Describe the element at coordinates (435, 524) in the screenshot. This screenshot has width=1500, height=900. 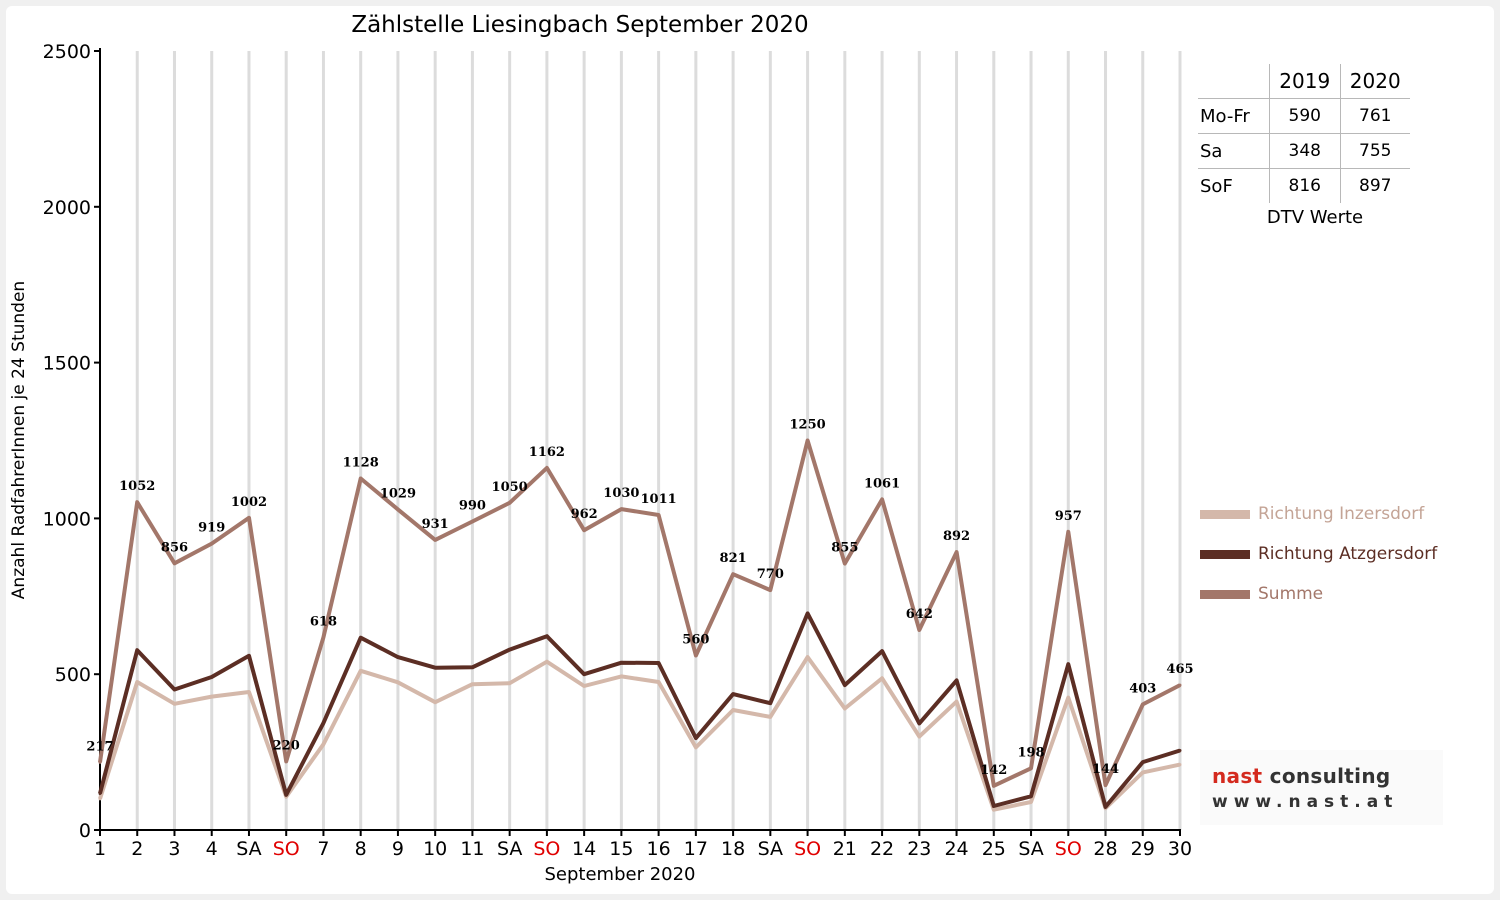
I see `data-label: 931` at that location.